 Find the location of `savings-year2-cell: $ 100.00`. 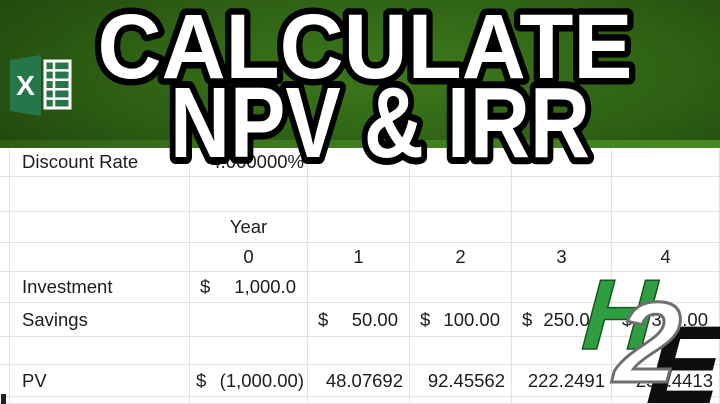

savings-year2-cell: $ 100.00 is located at coordinates (461, 320).